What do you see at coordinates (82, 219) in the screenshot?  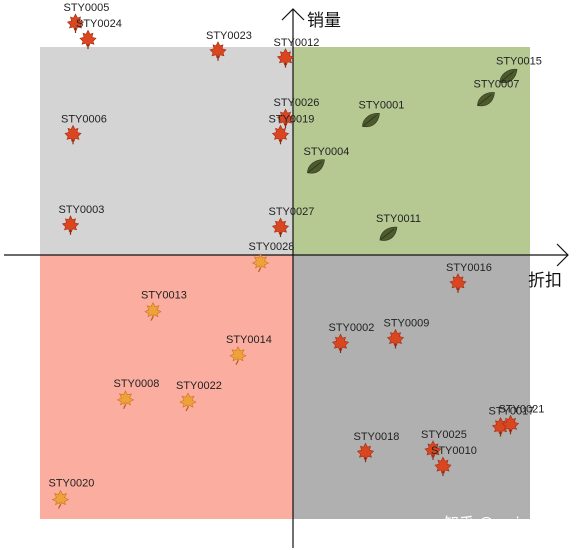 I see `data-point: STY0003` at bounding box center [82, 219].